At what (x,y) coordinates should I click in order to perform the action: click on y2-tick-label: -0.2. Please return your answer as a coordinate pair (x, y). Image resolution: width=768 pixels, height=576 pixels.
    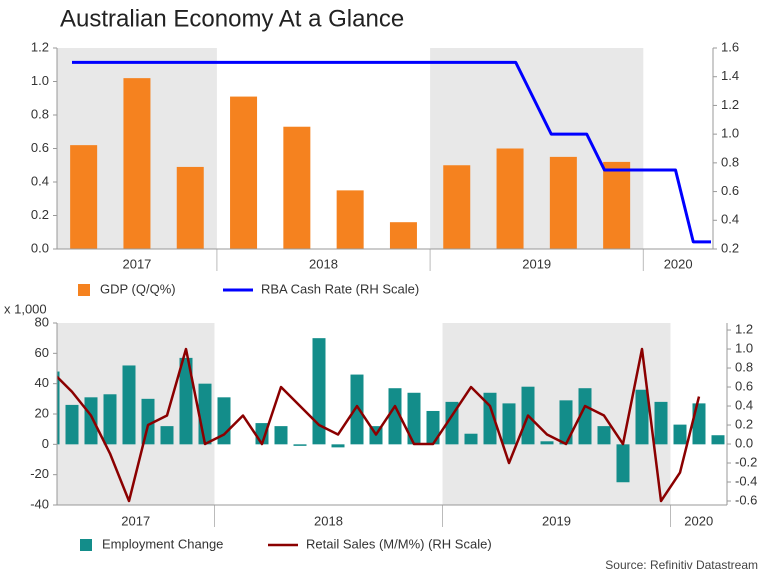
    Looking at the image, I should click on (746, 461).